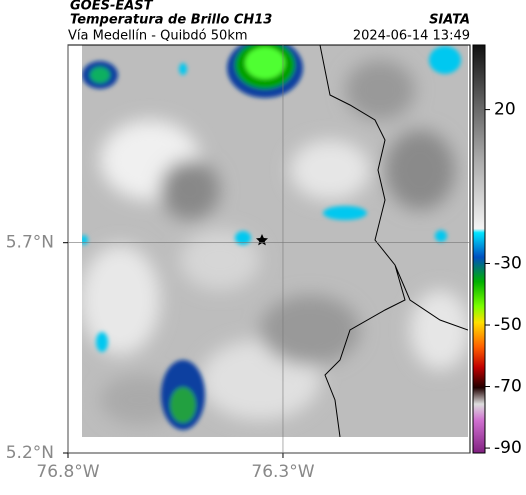 This screenshot has height=495, width=526. What do you see at coordinates (158, 36) in the screenshot?
I see `subtitle: Vía Medellín - Quibdó 50km` at bounding box center [158, 36].